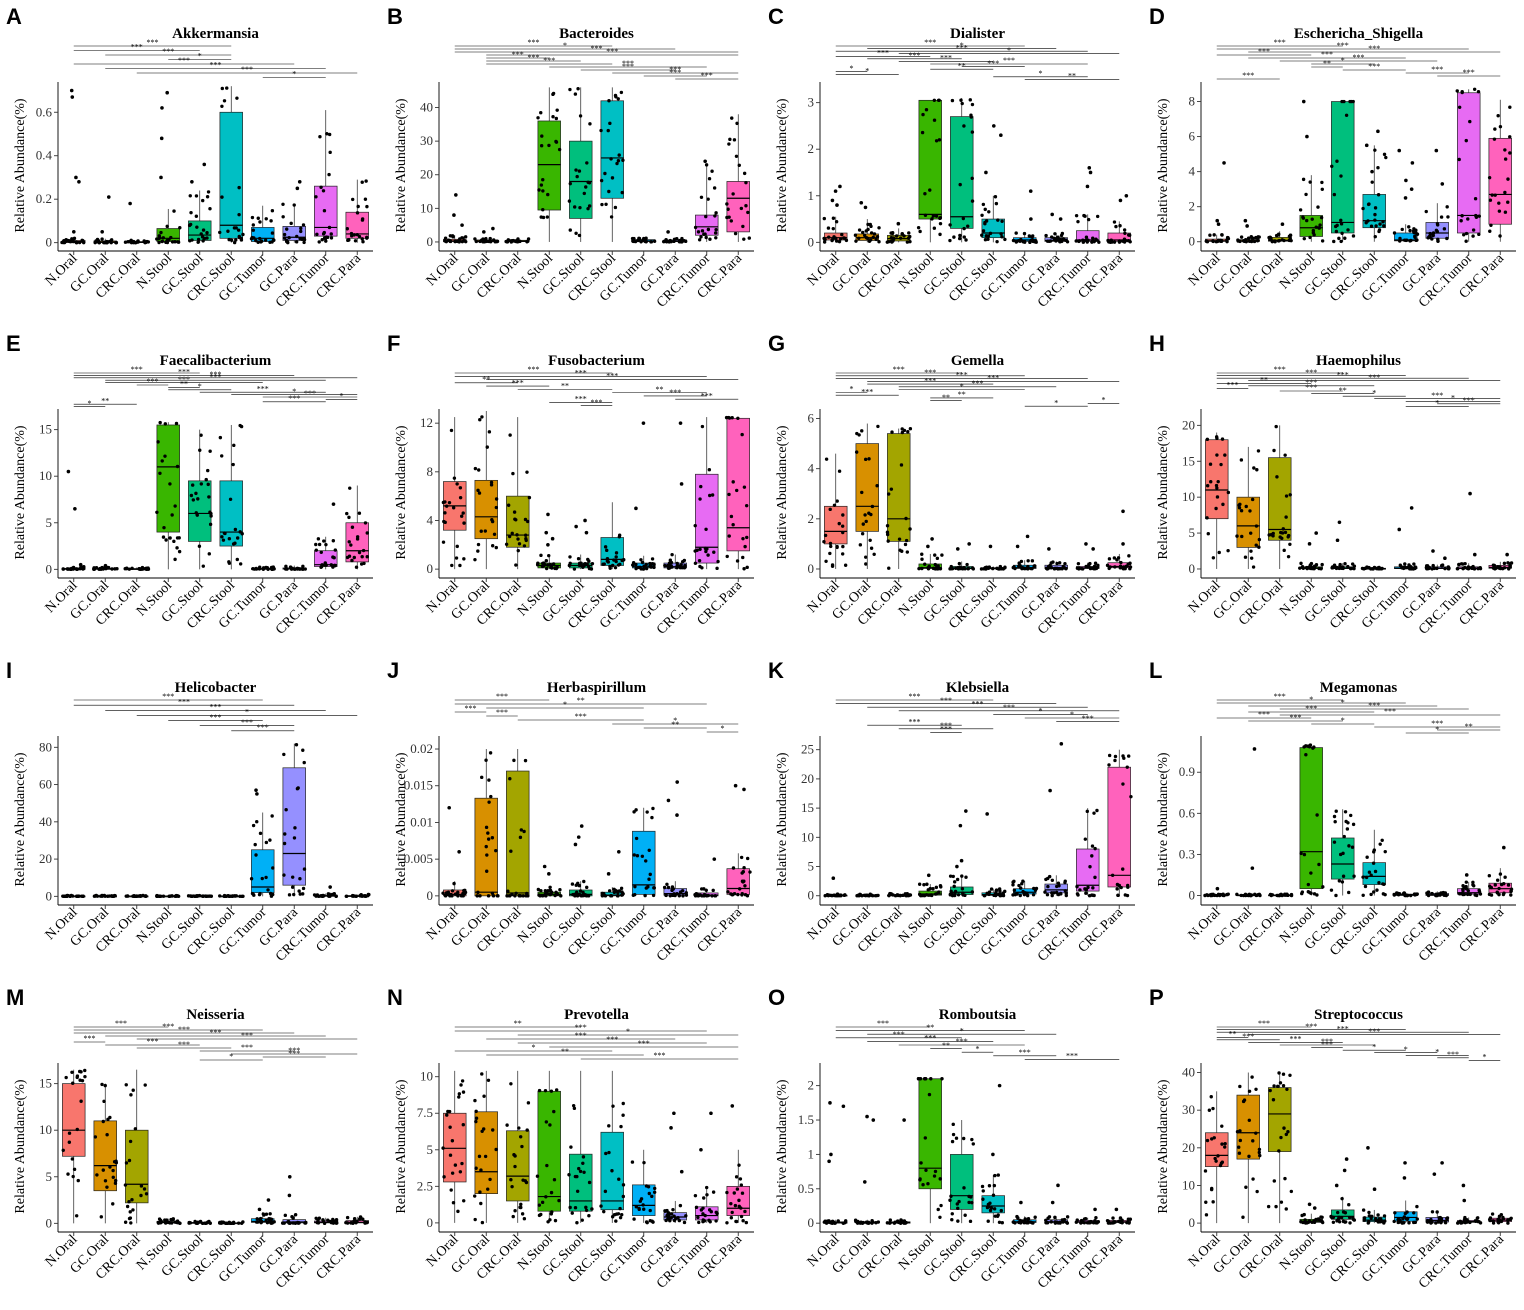 The height and width of the screenshot is (1310, 1524). Describe the element at coordinates (1187, 771) in the screenshot. I see `y-tick-label: 0.9` at that location.